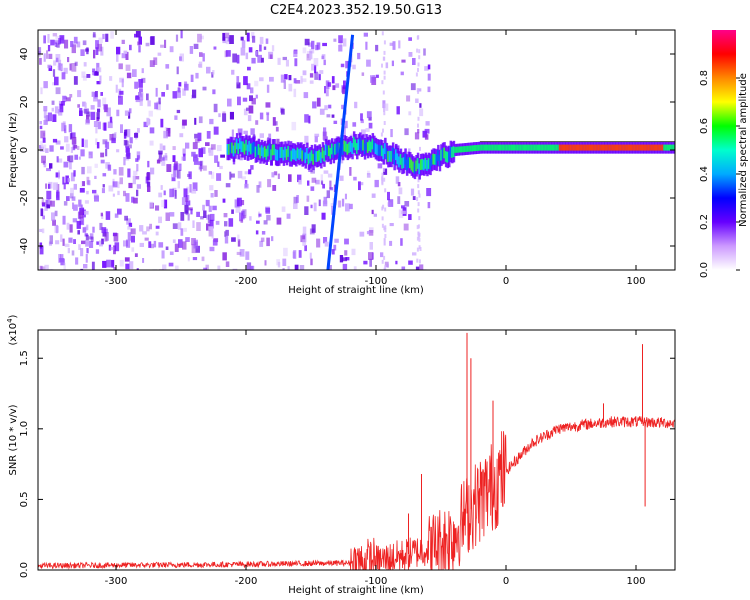  I want to click on colorbar-tick-label: 0.0, so click(704, 270).